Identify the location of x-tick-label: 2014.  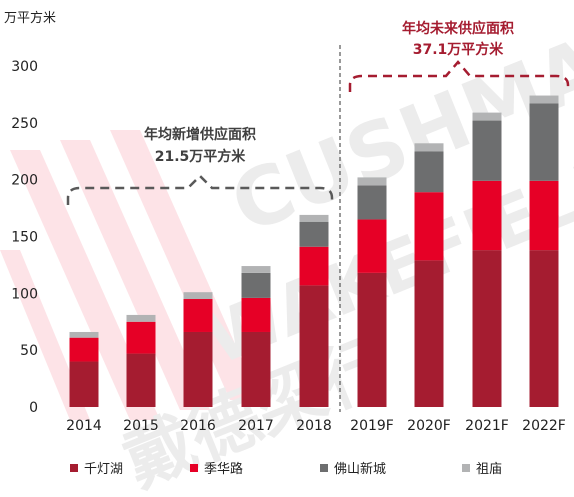
(84, 426).